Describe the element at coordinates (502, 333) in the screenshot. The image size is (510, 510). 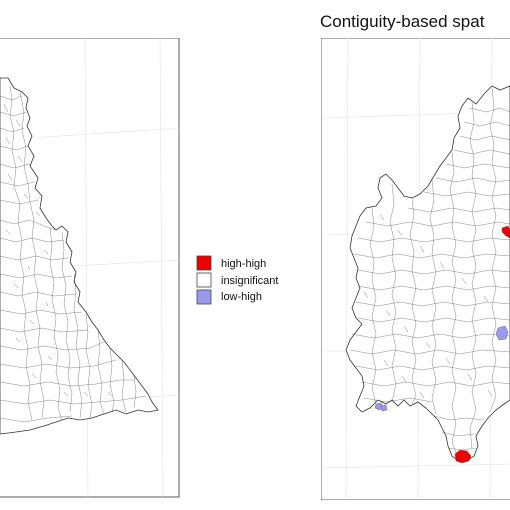
I see `low-high-cluster-east` at that location.